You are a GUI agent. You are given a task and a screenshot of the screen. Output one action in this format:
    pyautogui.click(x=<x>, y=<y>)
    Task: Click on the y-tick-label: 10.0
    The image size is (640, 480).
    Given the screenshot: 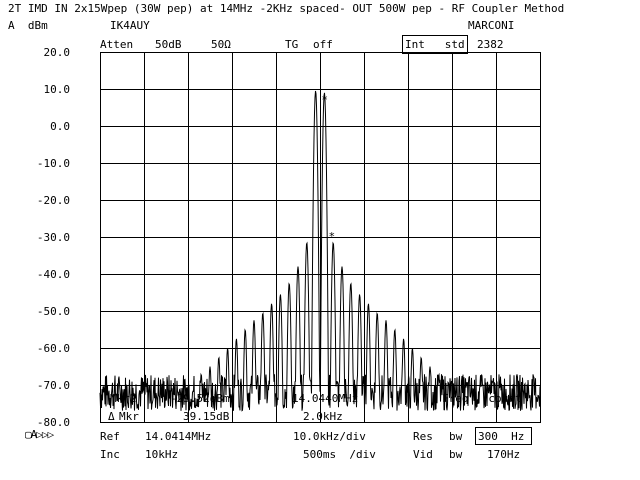 What is the action you would take?
    pyautogui.click(x=57, y=89)
    